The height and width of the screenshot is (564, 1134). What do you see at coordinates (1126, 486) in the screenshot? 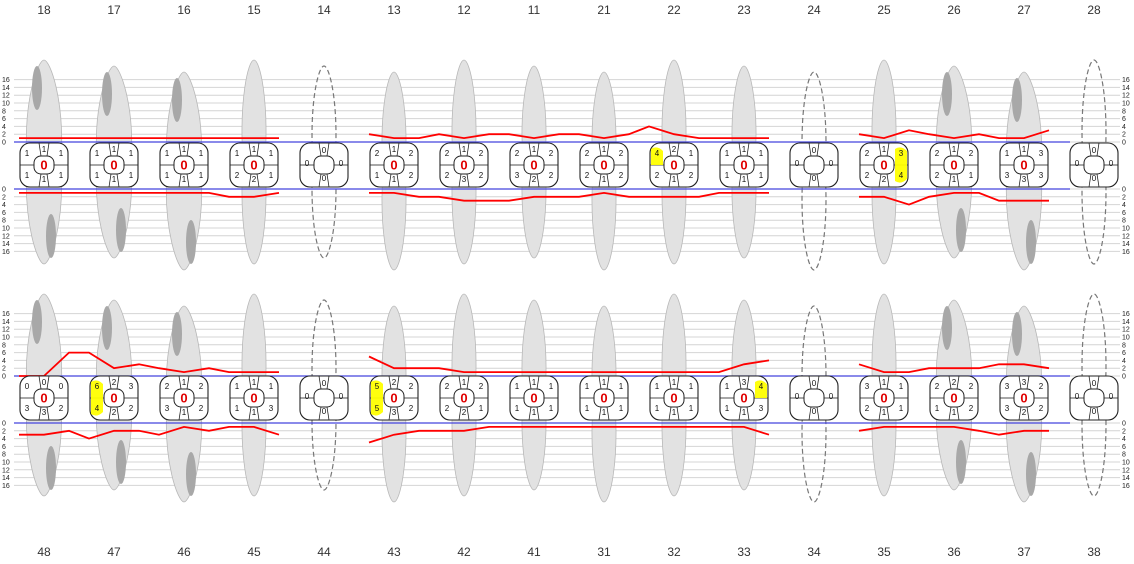
I see `scale-tick-label: 16` at bounding box center [1126, 486].